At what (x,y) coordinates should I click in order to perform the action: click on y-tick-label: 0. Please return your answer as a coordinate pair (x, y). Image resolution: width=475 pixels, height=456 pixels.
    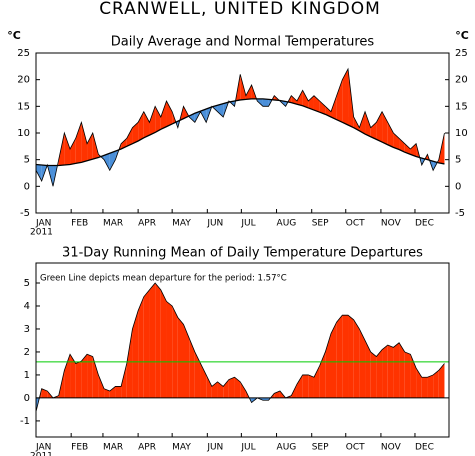
    Looking at the image, I should click on (27, 398).